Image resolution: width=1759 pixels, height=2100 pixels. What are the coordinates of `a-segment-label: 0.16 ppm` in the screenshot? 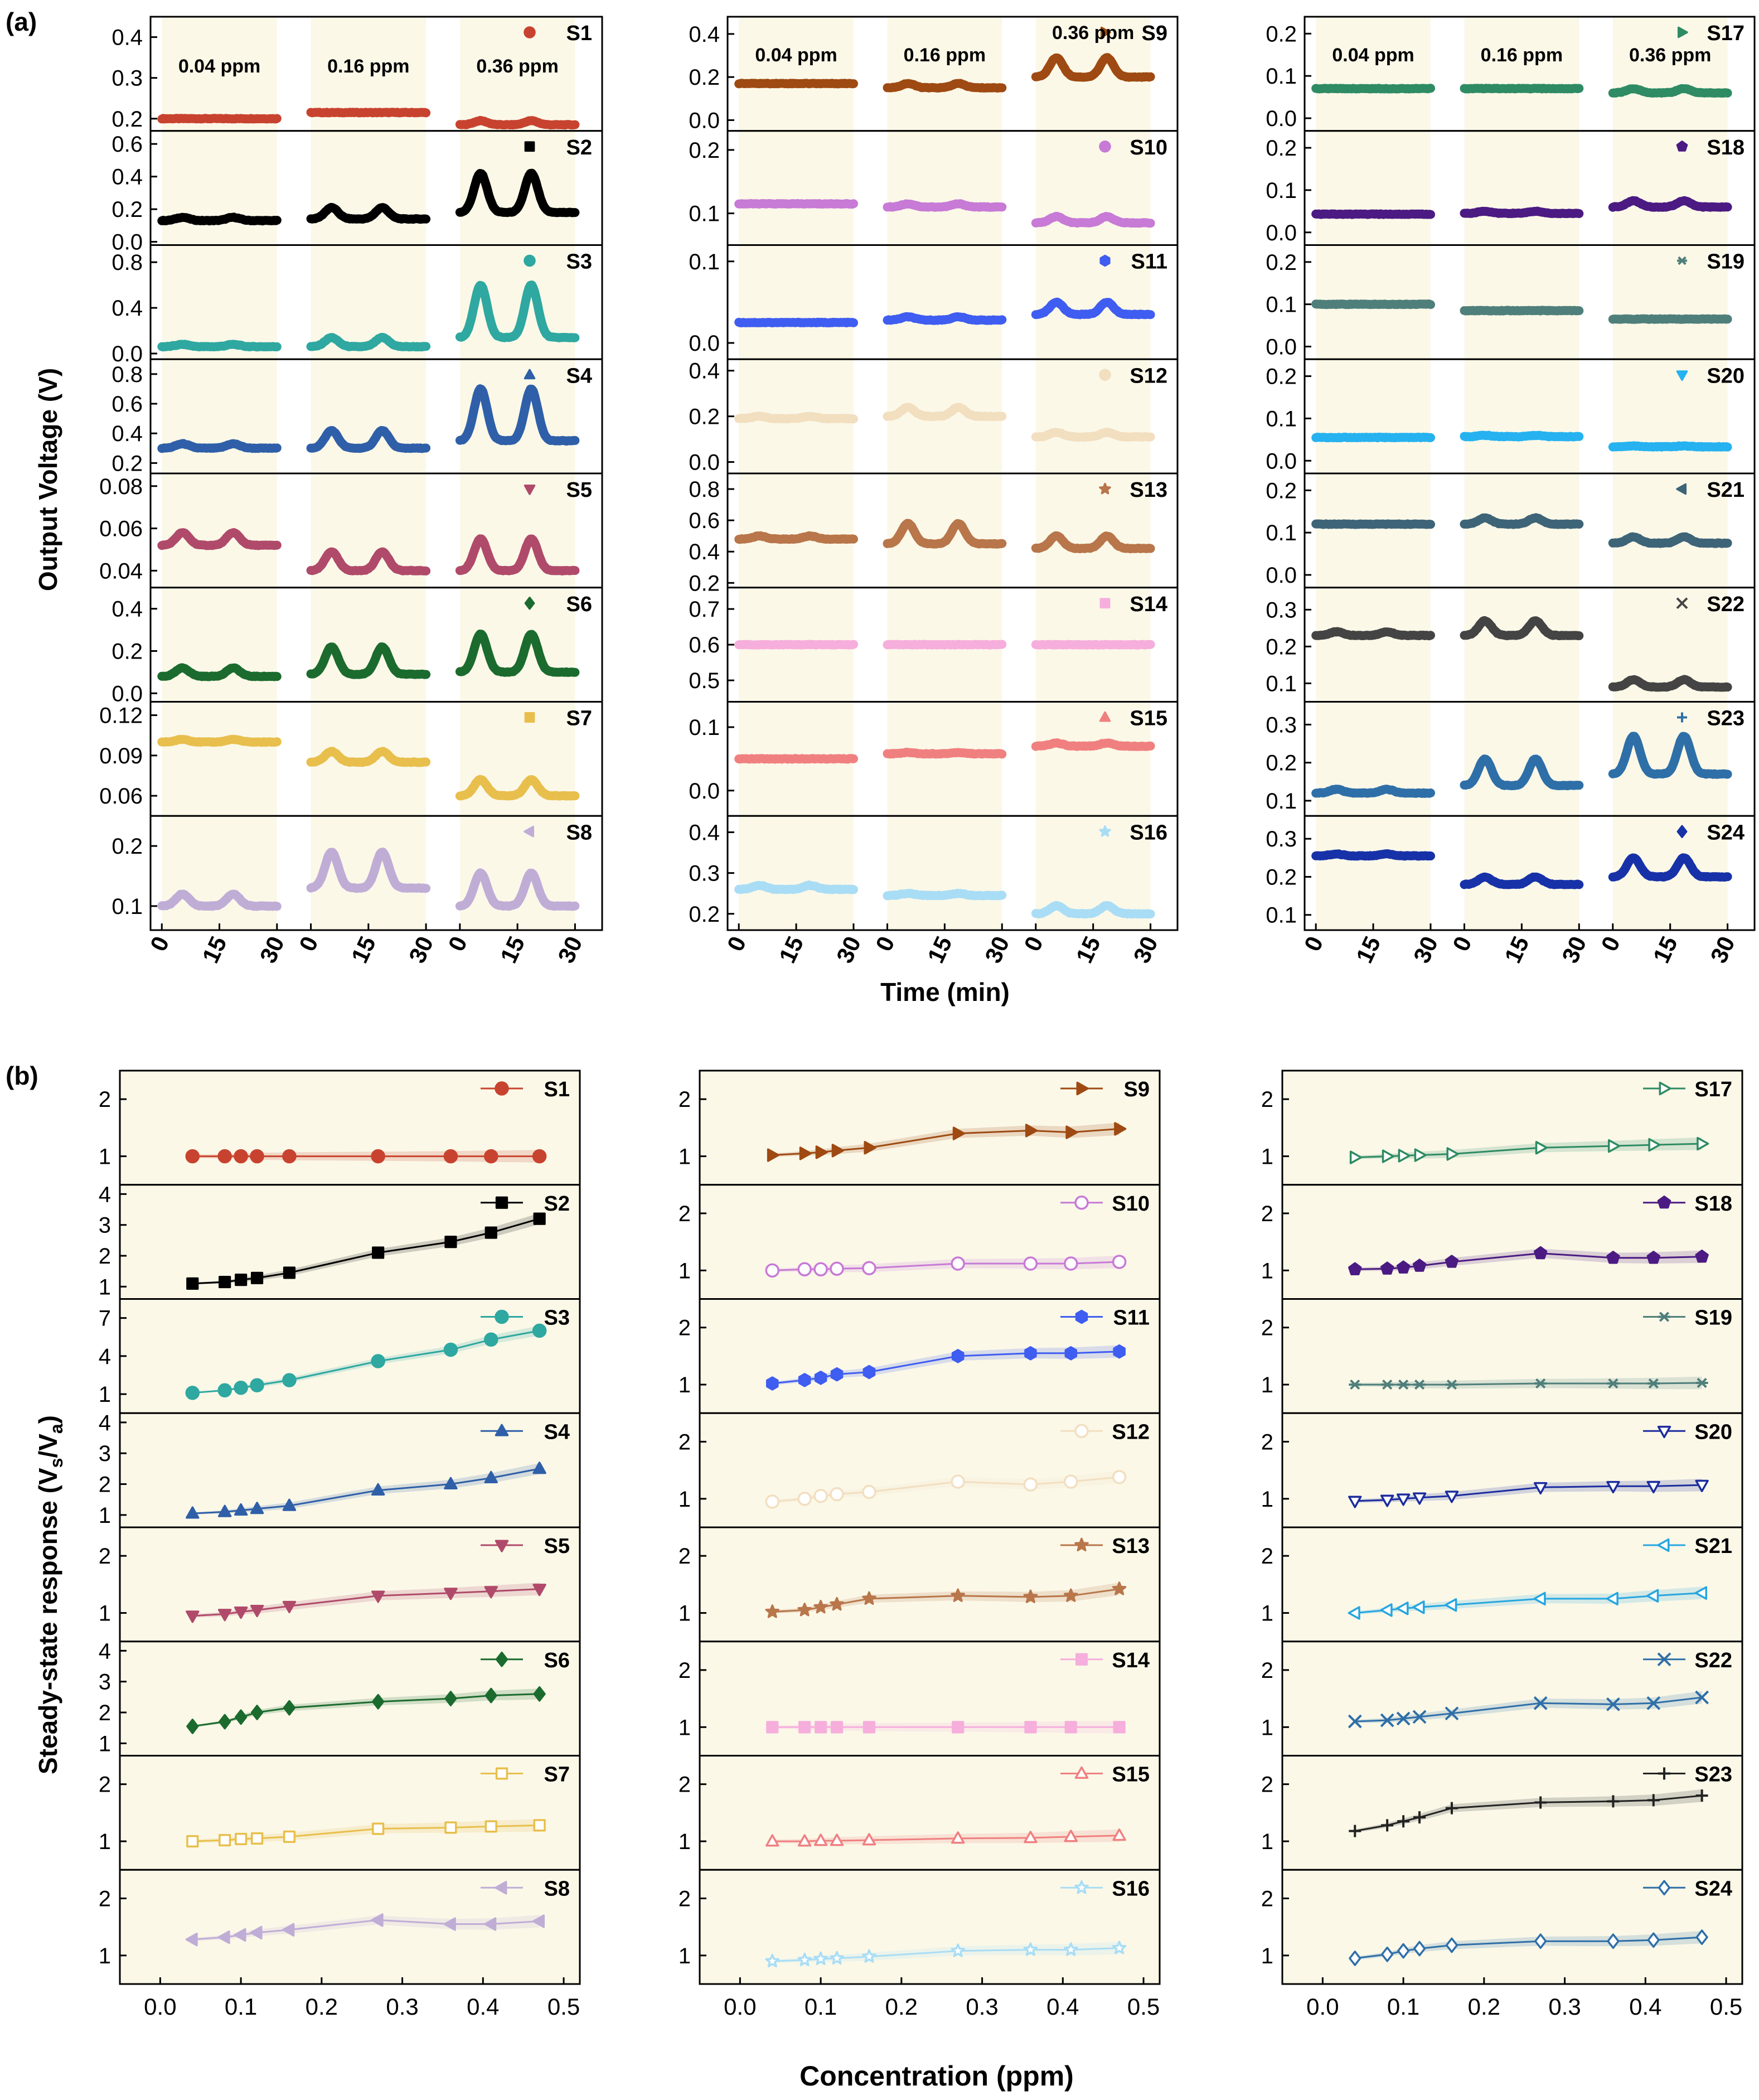 It's located at (1522, 55).